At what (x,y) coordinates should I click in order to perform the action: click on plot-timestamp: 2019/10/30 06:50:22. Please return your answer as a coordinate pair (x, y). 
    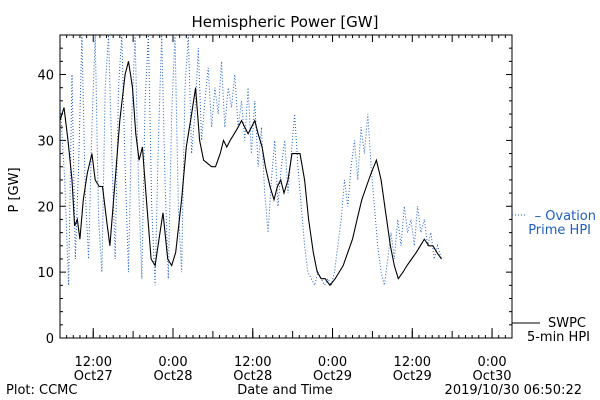
    Looking at the image, I should click on (513, 390).